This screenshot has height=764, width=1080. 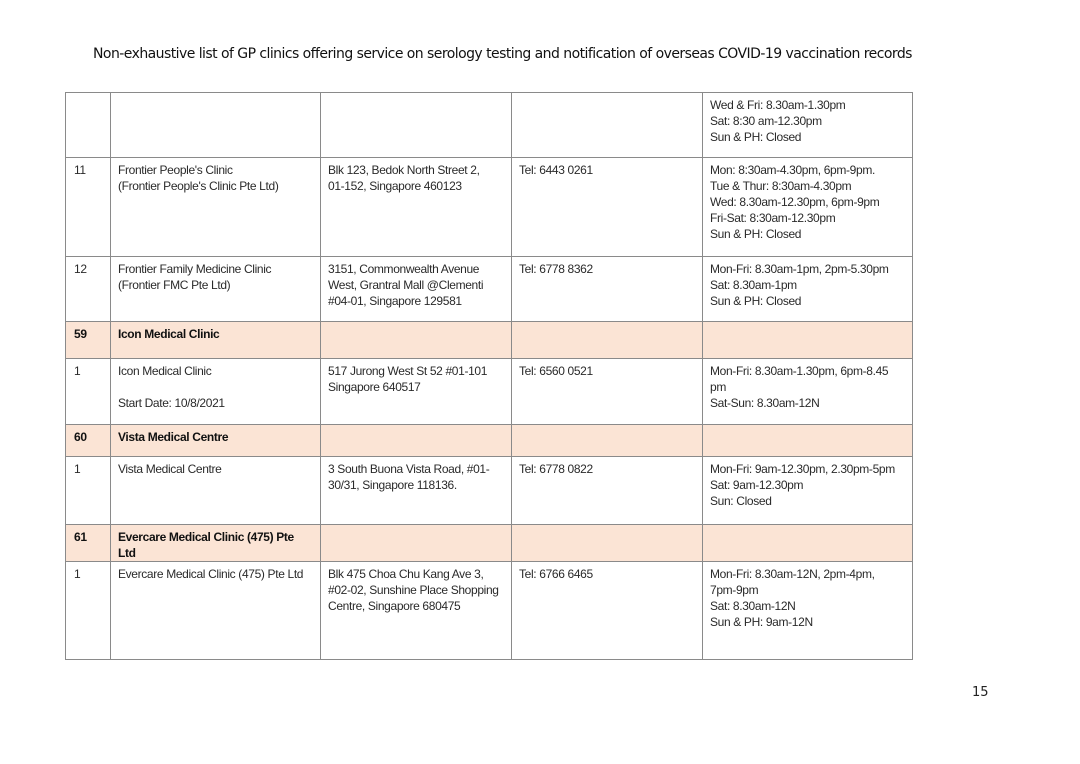 What do you see at coordinates (980, 692) in the screenshot?
I see `page-number: 15` at bounding box center [980, 692].